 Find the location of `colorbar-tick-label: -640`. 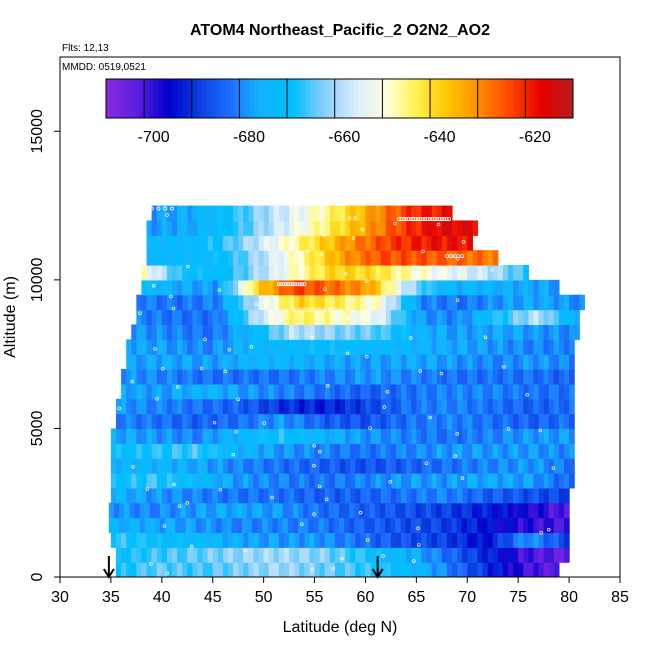

colorbar-tick-label: -640 is located at coordinates (440, 137).